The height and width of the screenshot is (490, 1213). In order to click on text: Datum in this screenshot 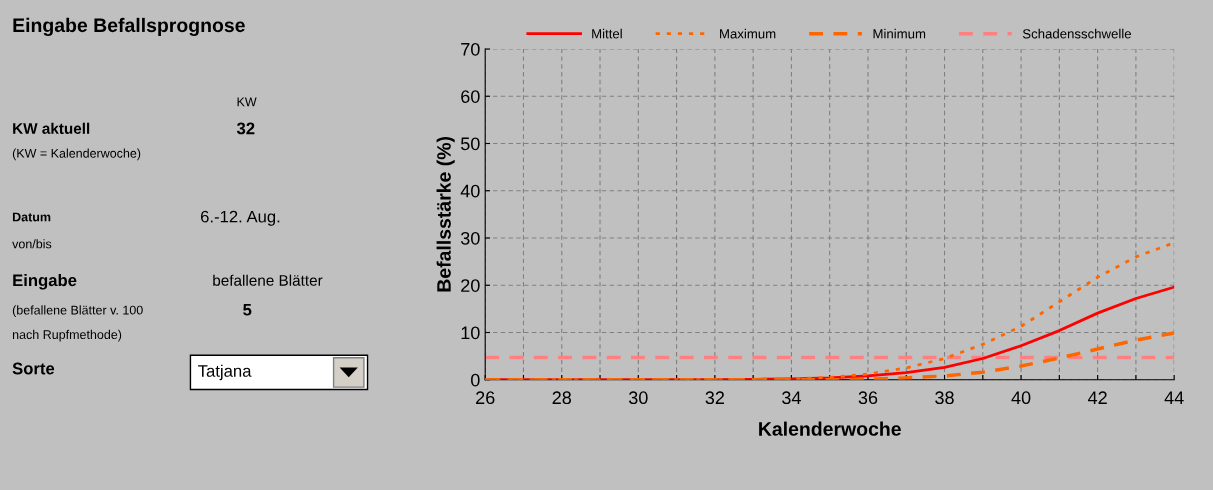, I will do `click(31, 217)`.